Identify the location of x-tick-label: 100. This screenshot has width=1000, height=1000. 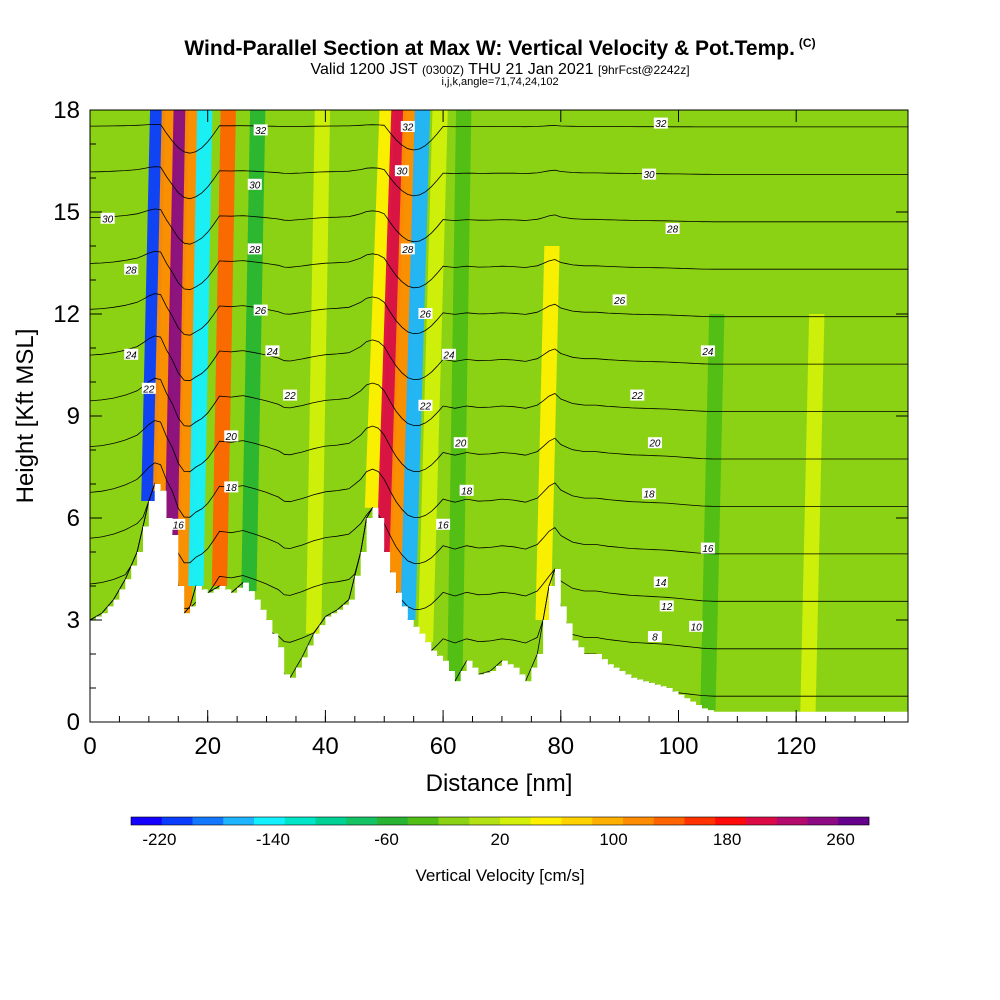
(678, 746).